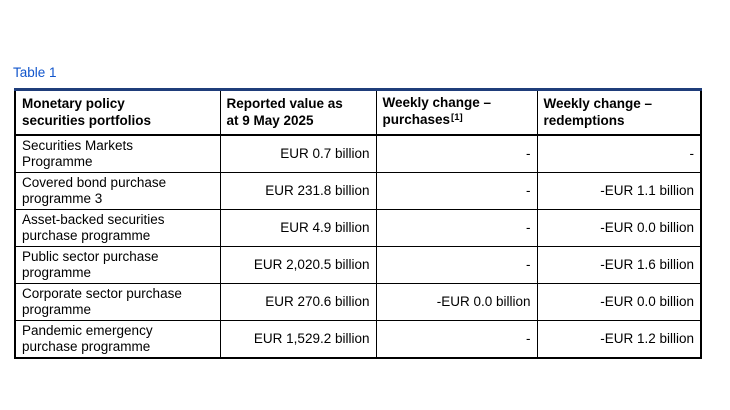  What do you see at coordinates (416, 119) in the screenshot?
I see `header-line-text: purchases` at bounding box center [416, 119].